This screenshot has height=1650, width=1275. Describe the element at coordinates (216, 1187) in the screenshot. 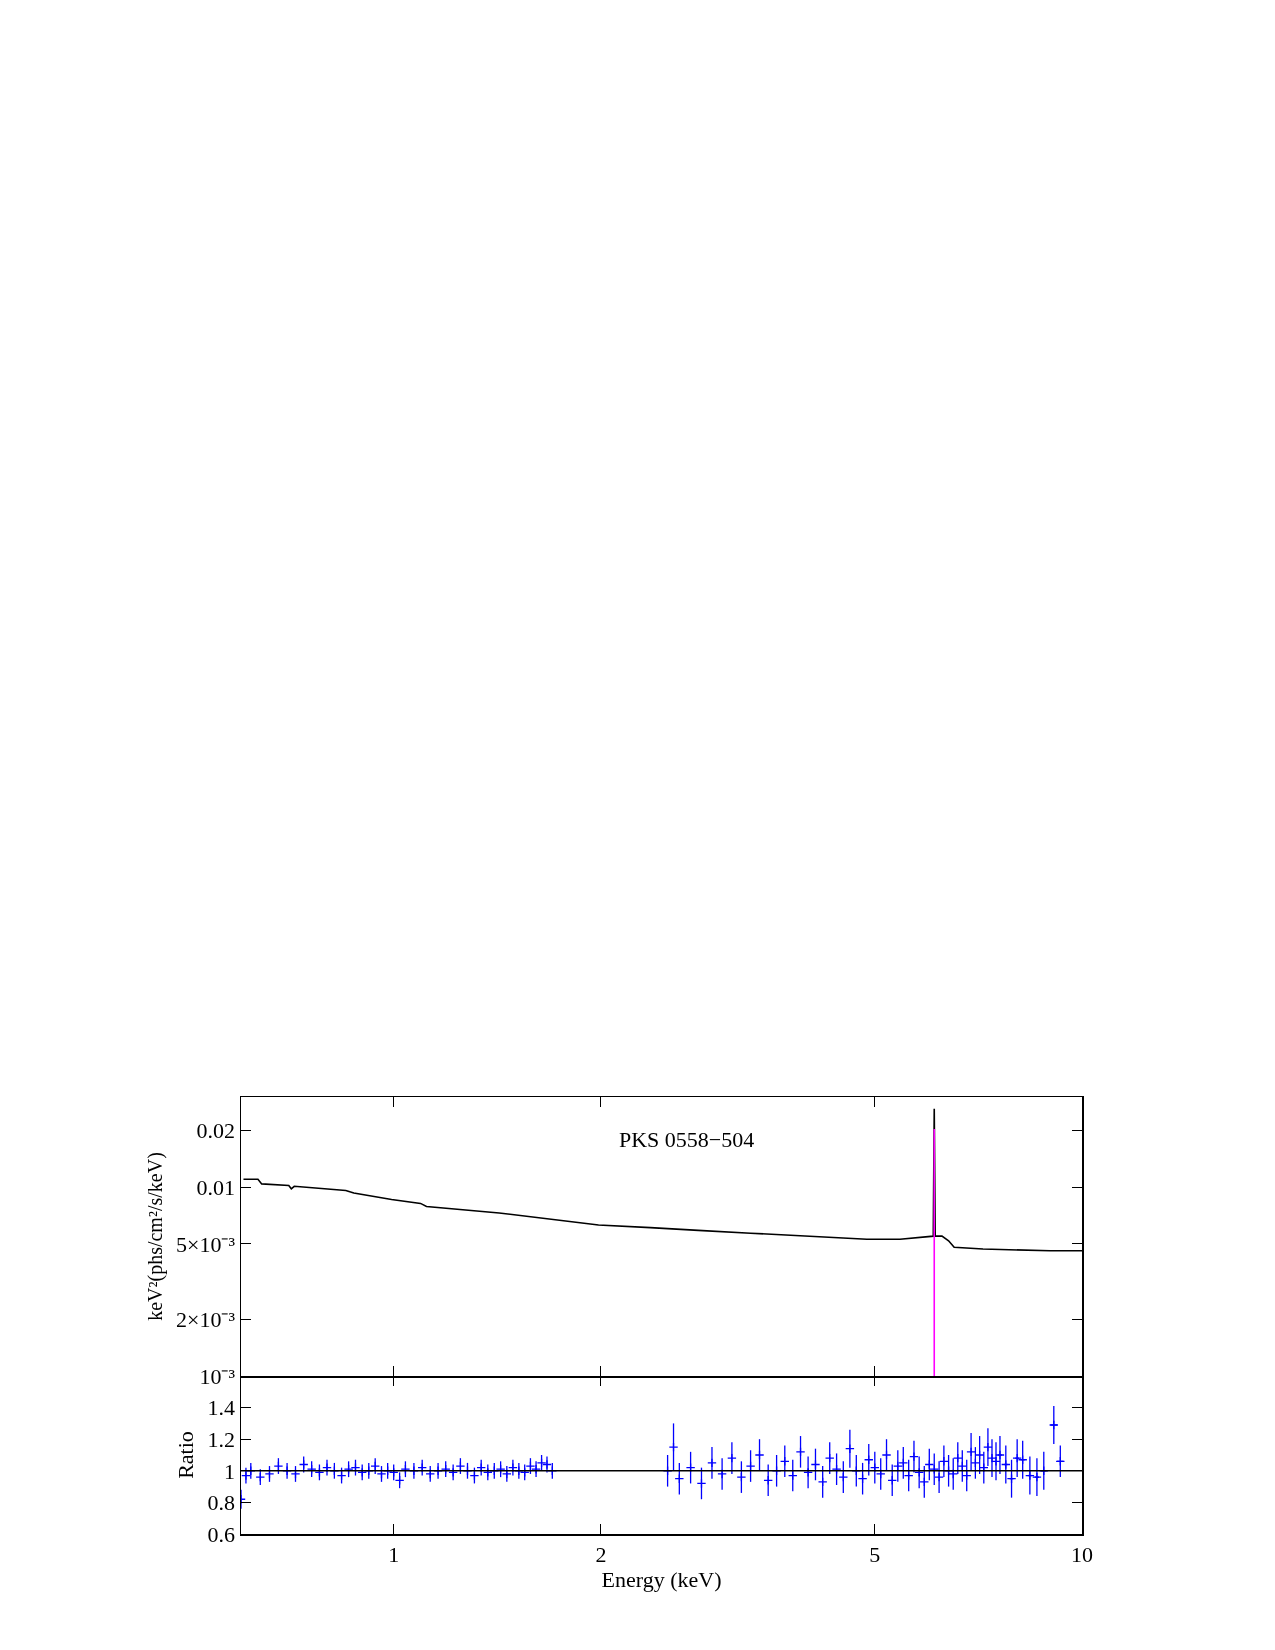

I see `y-tick-label: 0.01` at that location.